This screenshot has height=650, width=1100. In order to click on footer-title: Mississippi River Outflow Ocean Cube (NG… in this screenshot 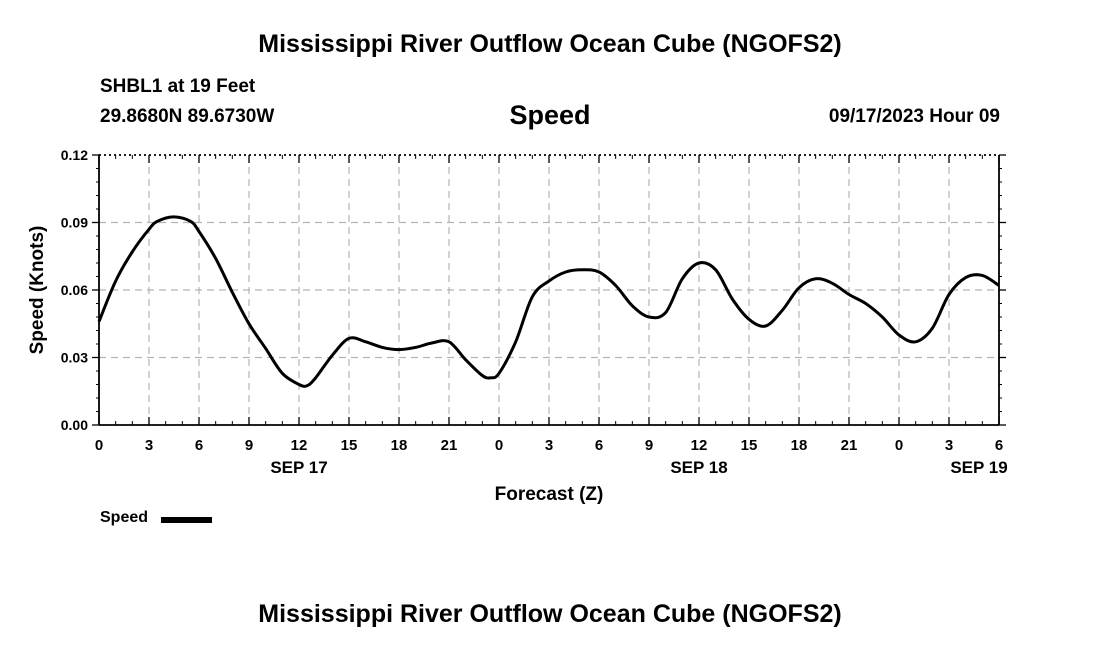, I will do `click(550, 614)`.